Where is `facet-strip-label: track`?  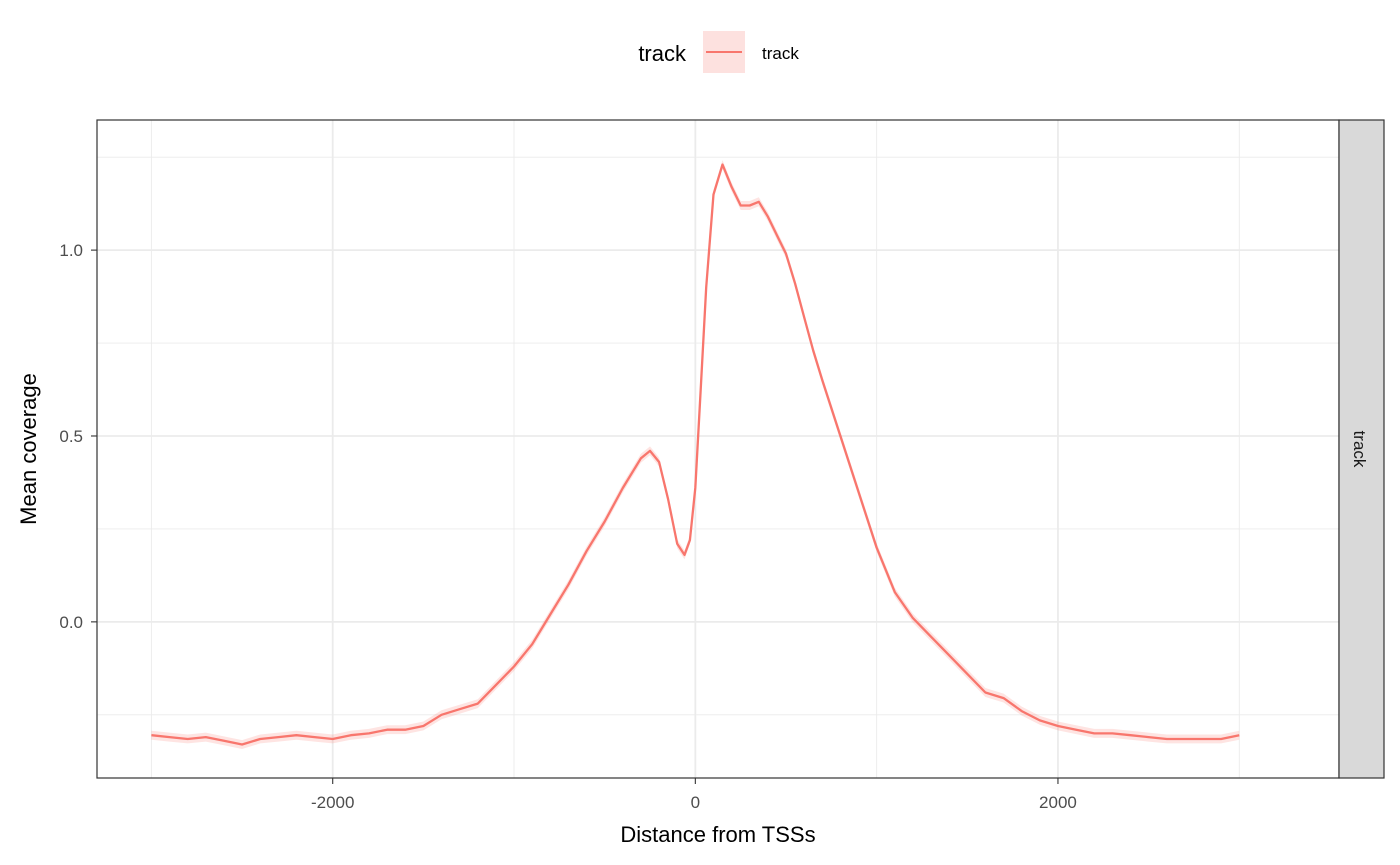
facet-strip-label: track is located at coordinates (1359, 449).